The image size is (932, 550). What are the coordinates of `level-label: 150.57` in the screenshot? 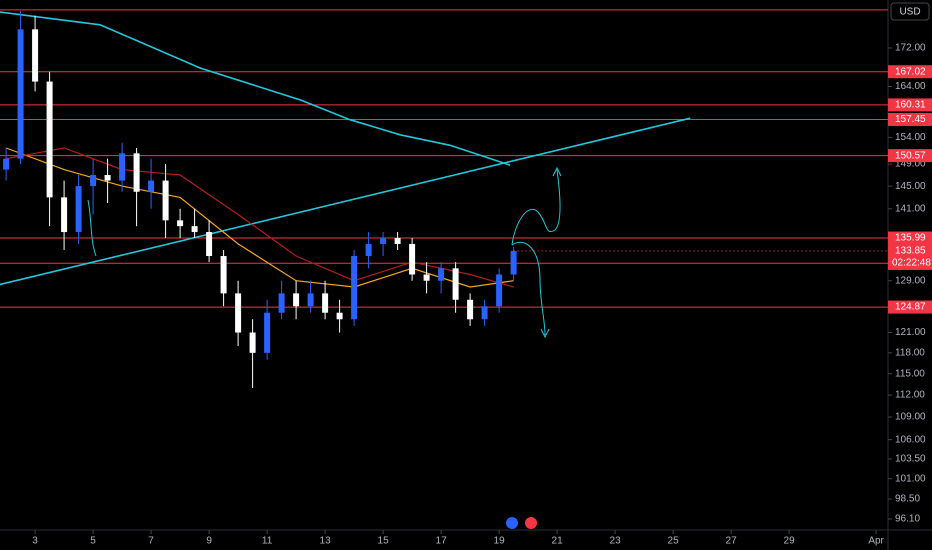 It's located at (910, 155).